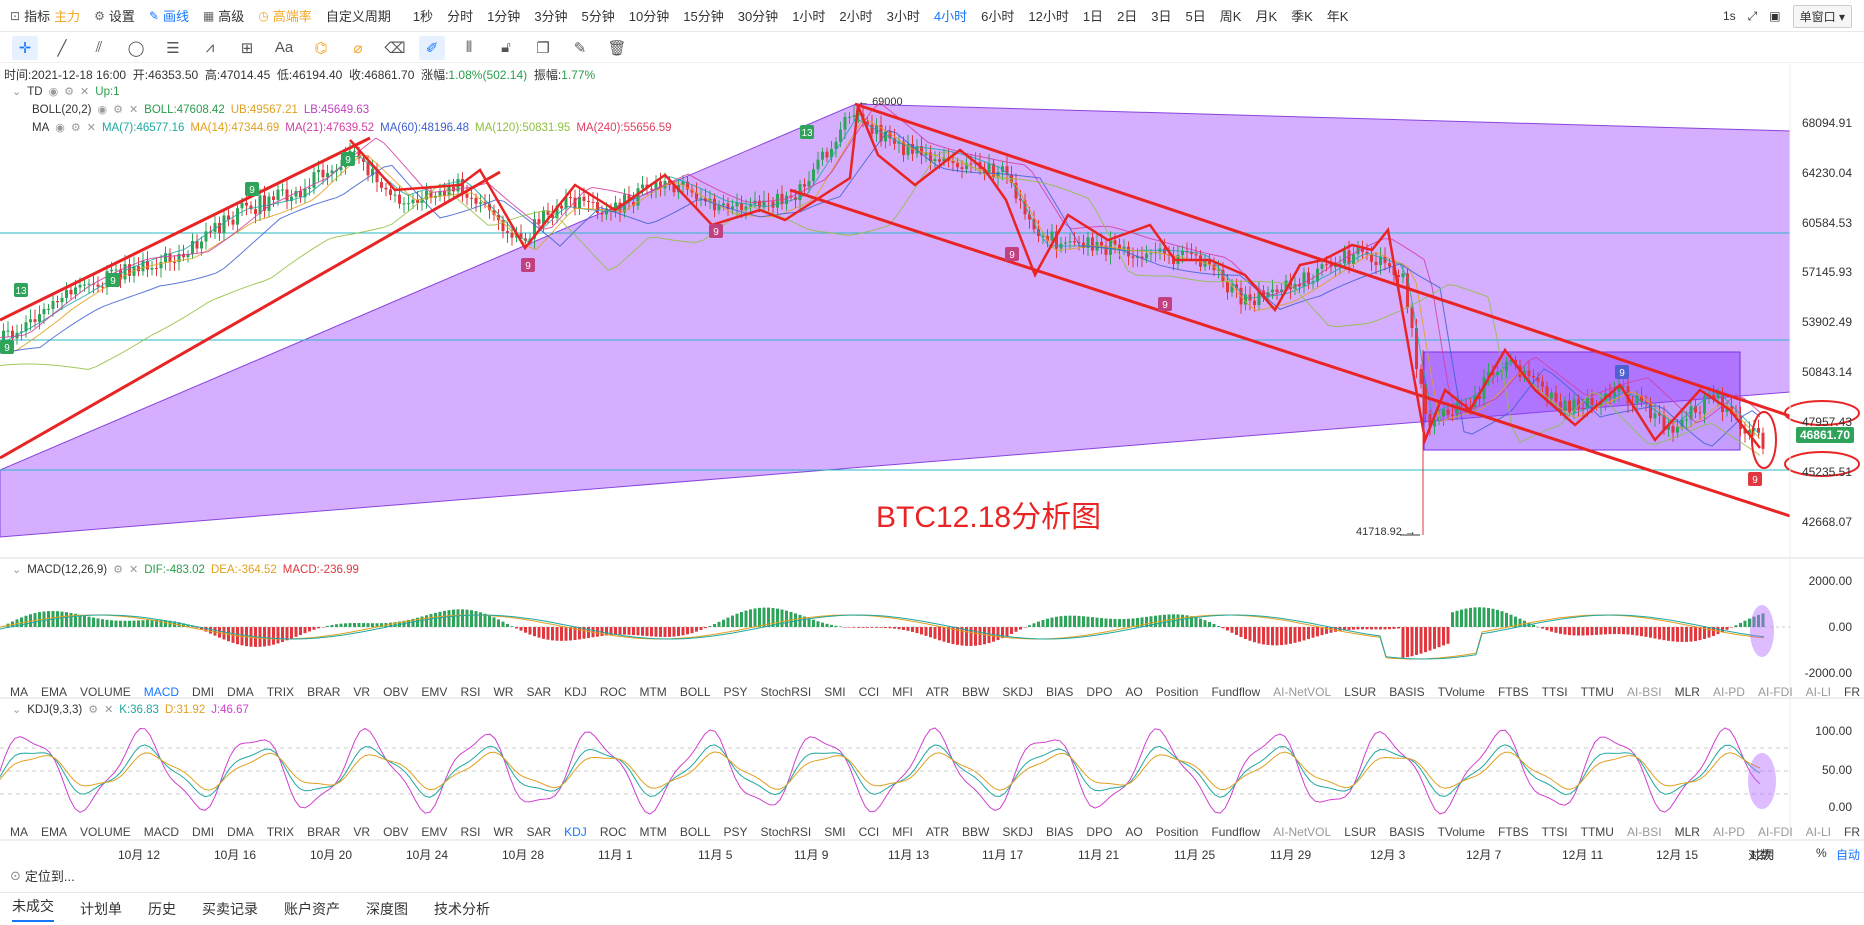  Describe the element at coordinates (1302, 16) in the screenshot. I see `period-20: 季K` at that location.